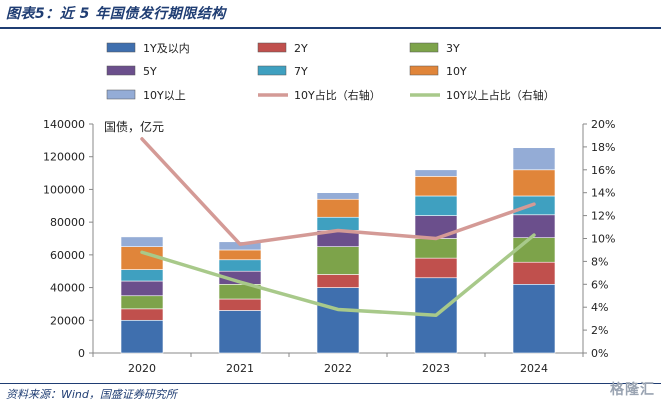 This screenshot has height=407, width=661. What do you see at coordinates (453, 48) in the screenshot?
I see `legend-label: 3Y` at bounding box center [453, 48].